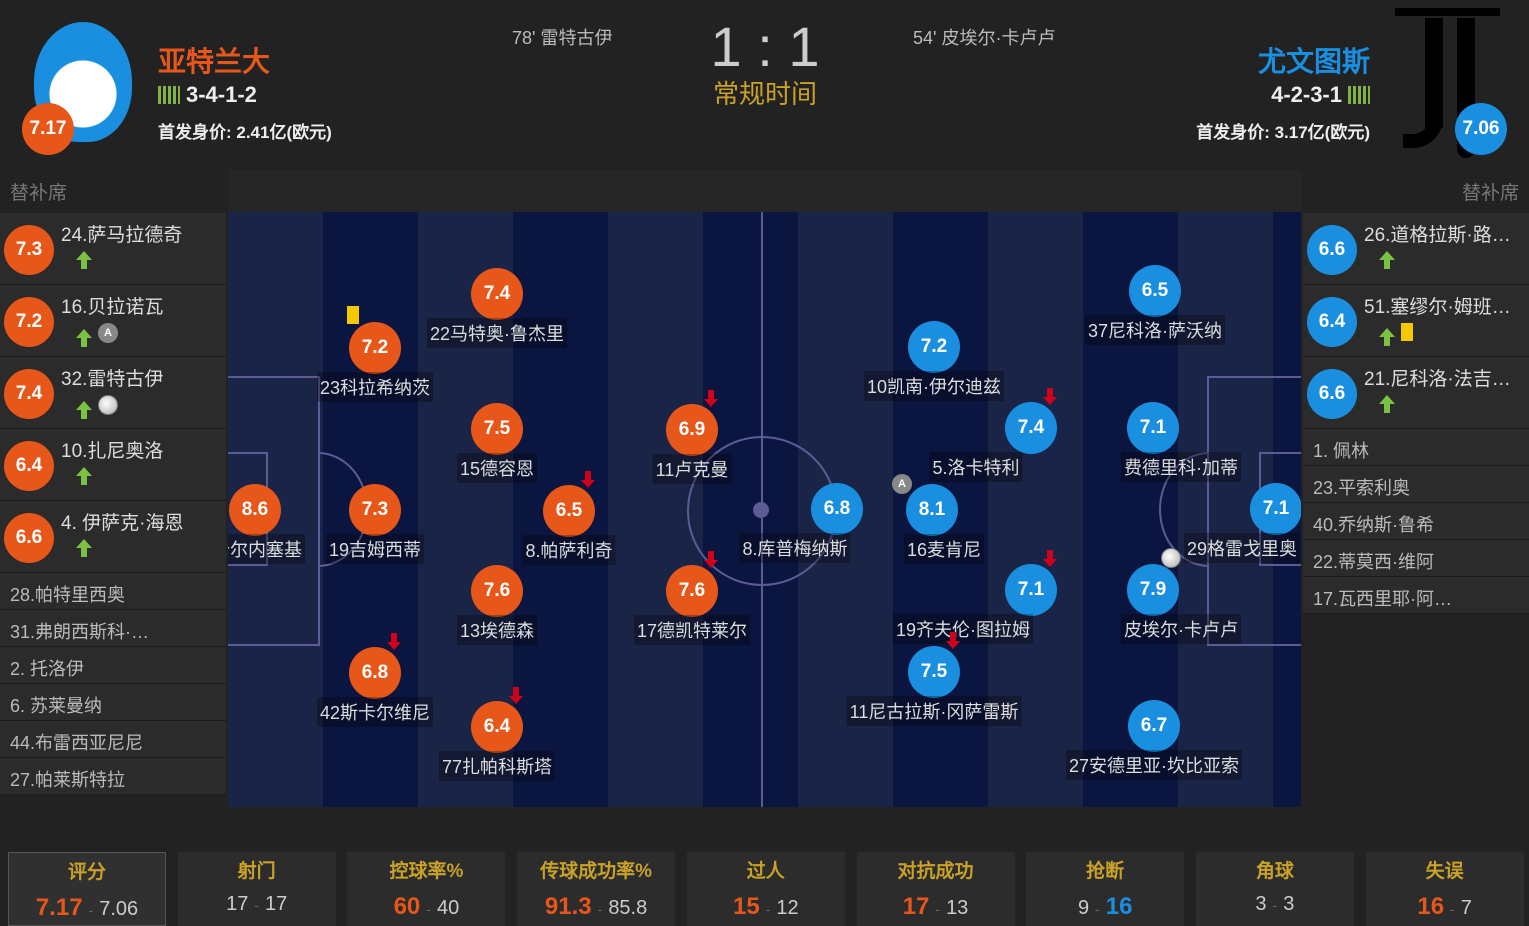  What do you see at coordinates (1416, 447) in the screenshot?
I see `bench-unused-player: 1. 佩林` at bounding box center [1416, 447].